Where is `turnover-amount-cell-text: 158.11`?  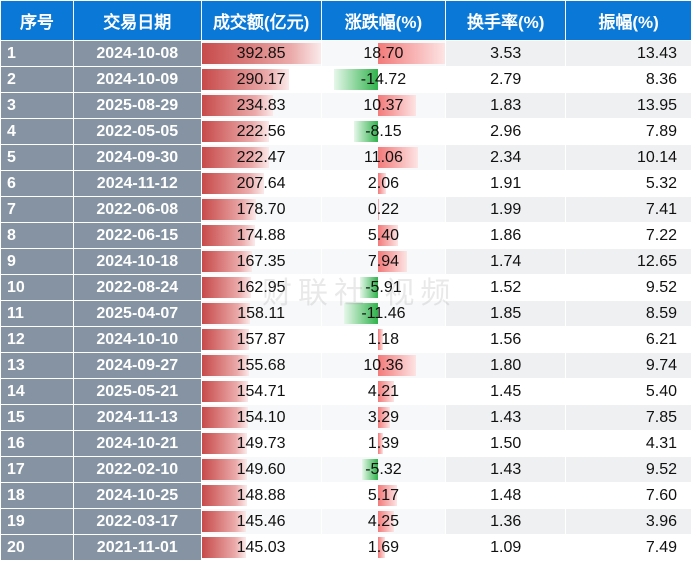 turnover-amount-cell-text: 158.11 is located at coordinates (261, 313).